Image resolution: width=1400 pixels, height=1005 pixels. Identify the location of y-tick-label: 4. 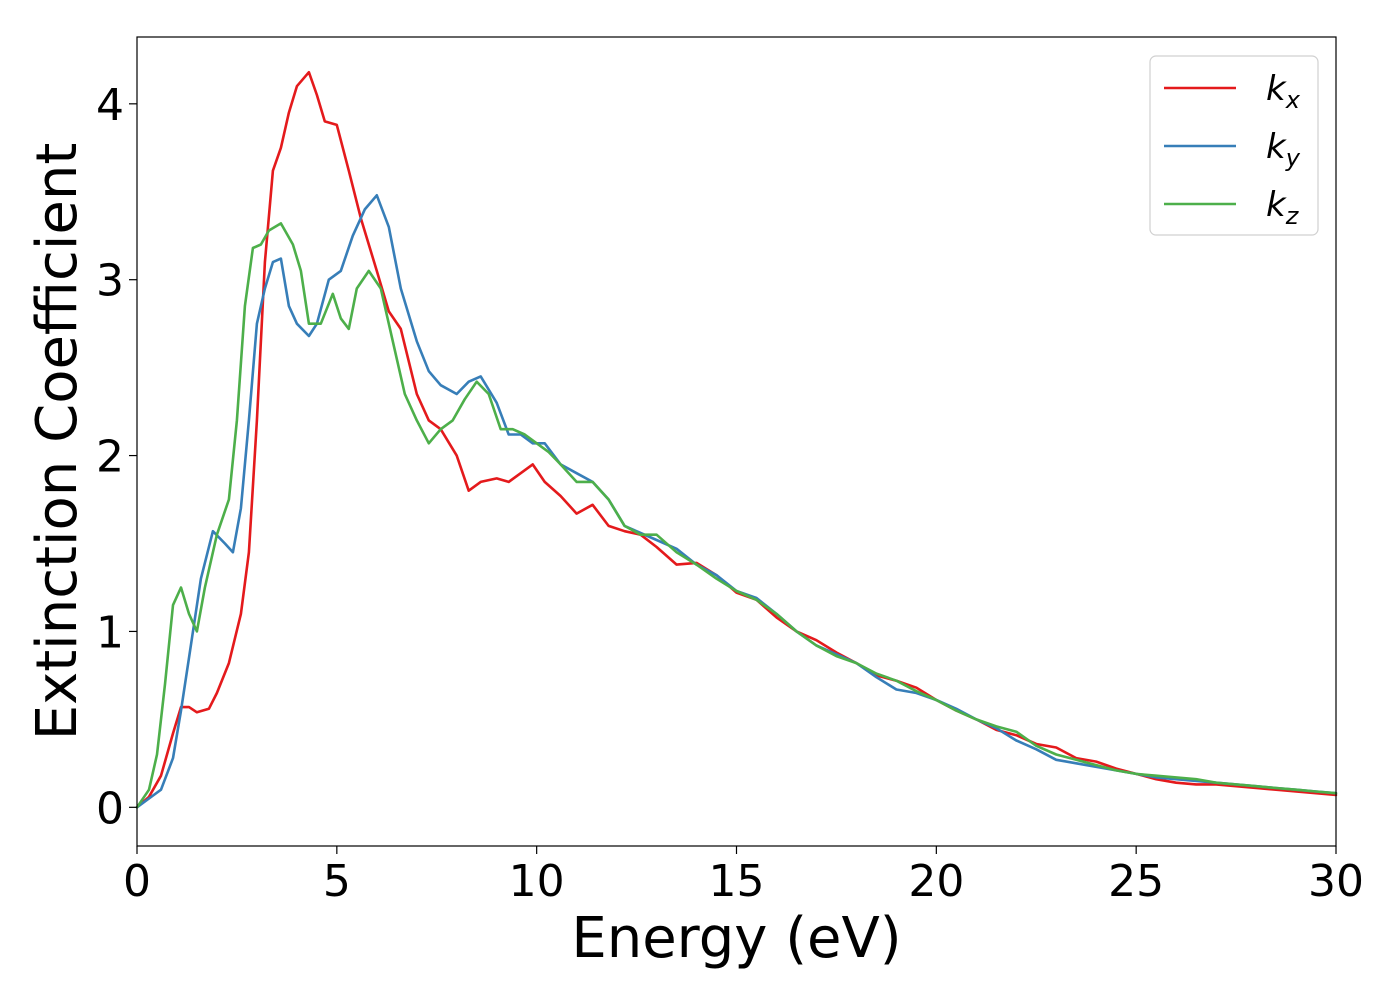
(110, 105).